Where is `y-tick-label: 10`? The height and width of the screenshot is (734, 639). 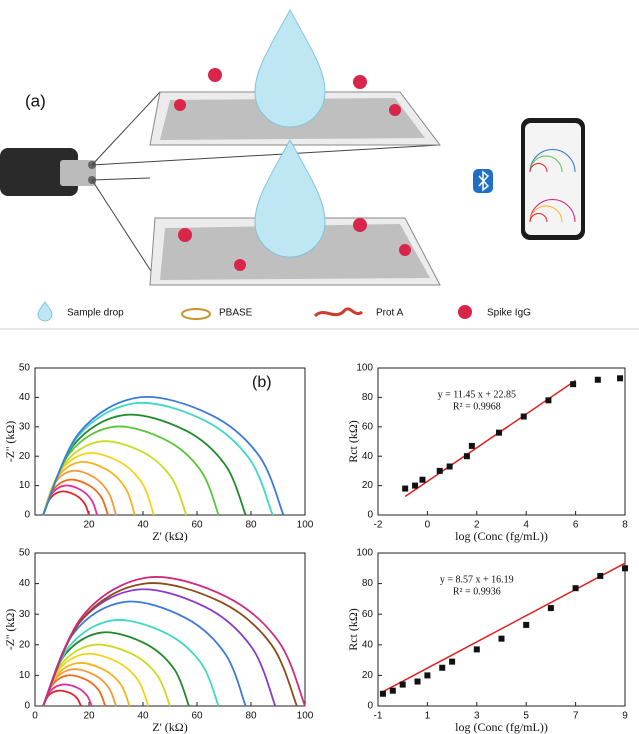
y-tick-label: 10 is located at coordinates (25, 485).